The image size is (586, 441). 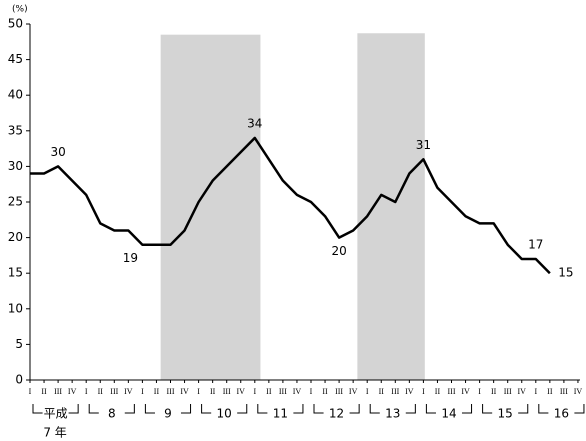 I want to click on data-label: 17, so click(x=535, y=244).